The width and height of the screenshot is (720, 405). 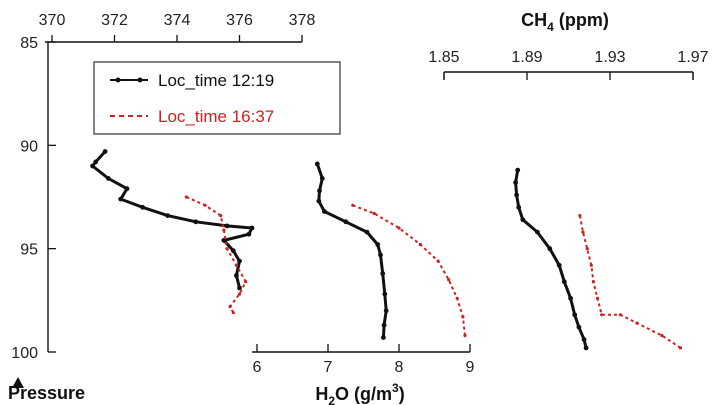 I want to click on ch4-tick-label: 1.93, so click(x=609, y=57).